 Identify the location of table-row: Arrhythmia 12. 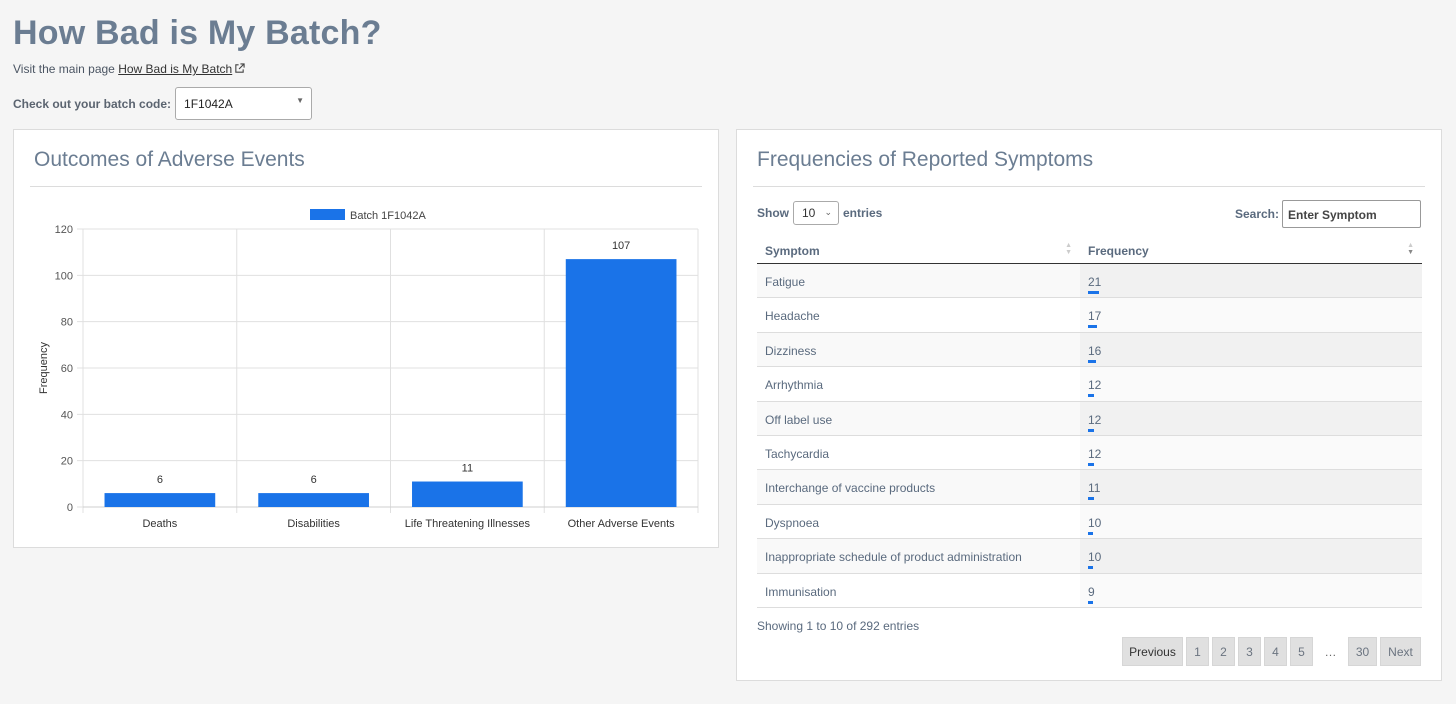
(1089, 384).